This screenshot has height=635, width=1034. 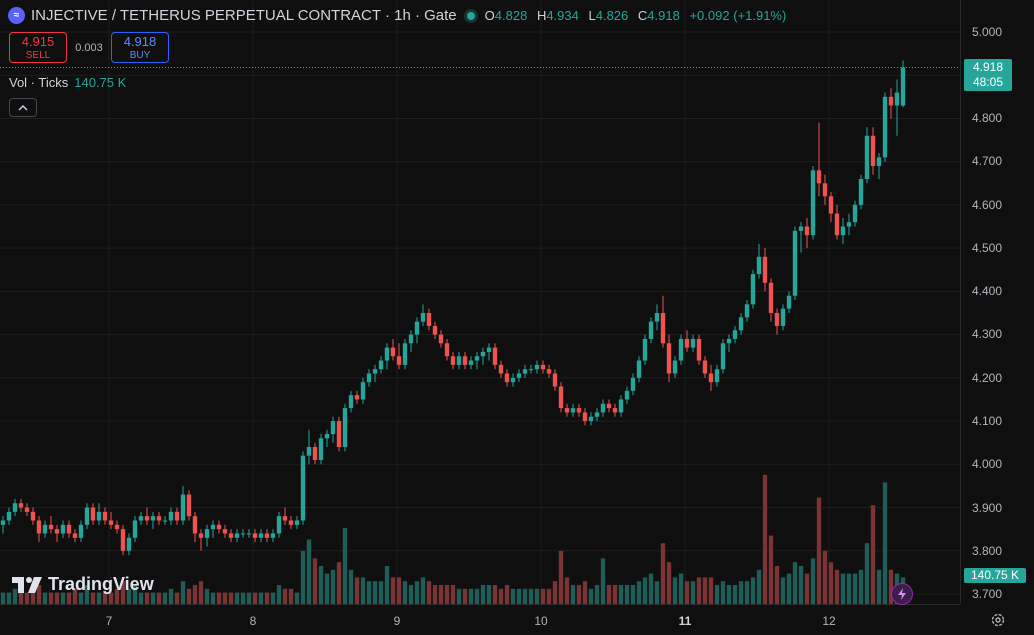 I want to click on price-axis-label: 4.500, so click(x=987, y=248).